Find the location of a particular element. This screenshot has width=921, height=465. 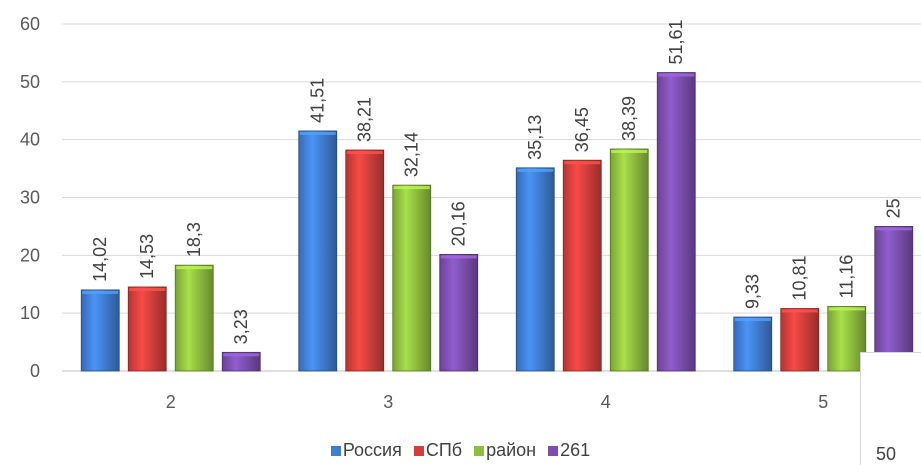

data-label: 51,61 is located at coordinates (676, 41).